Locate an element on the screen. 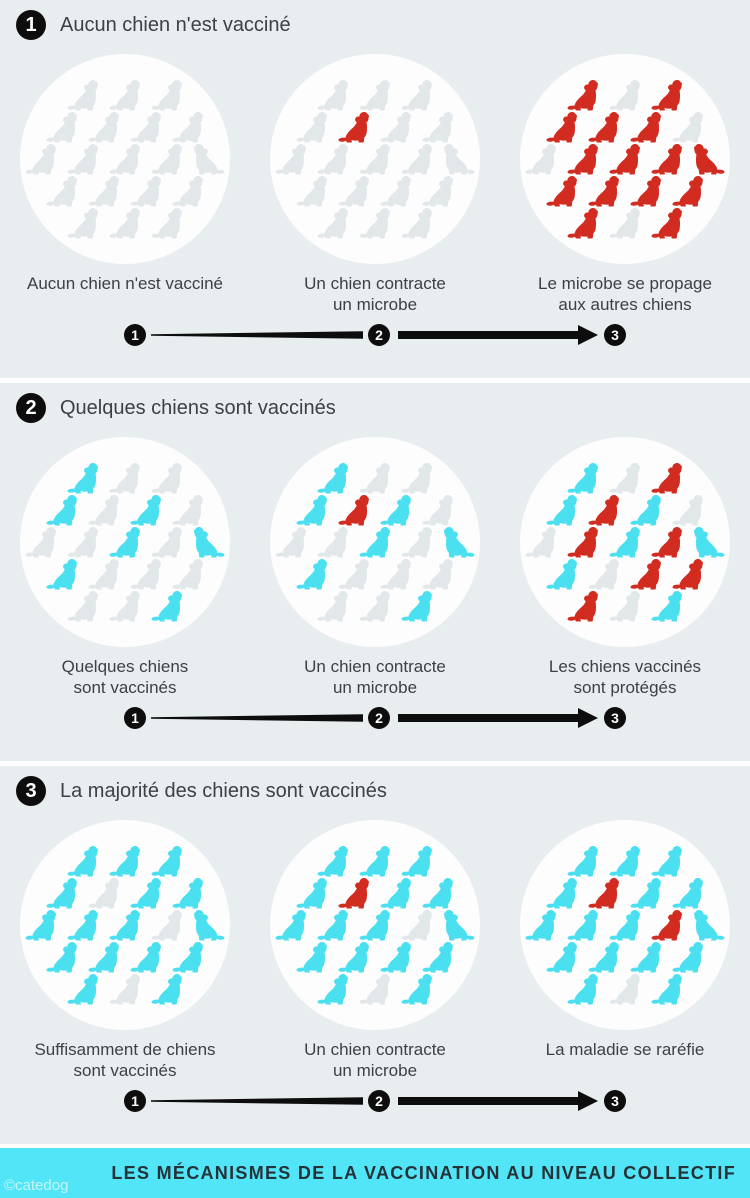  step-panel: La maladie se raréfie is located at coordinates (625, 953).